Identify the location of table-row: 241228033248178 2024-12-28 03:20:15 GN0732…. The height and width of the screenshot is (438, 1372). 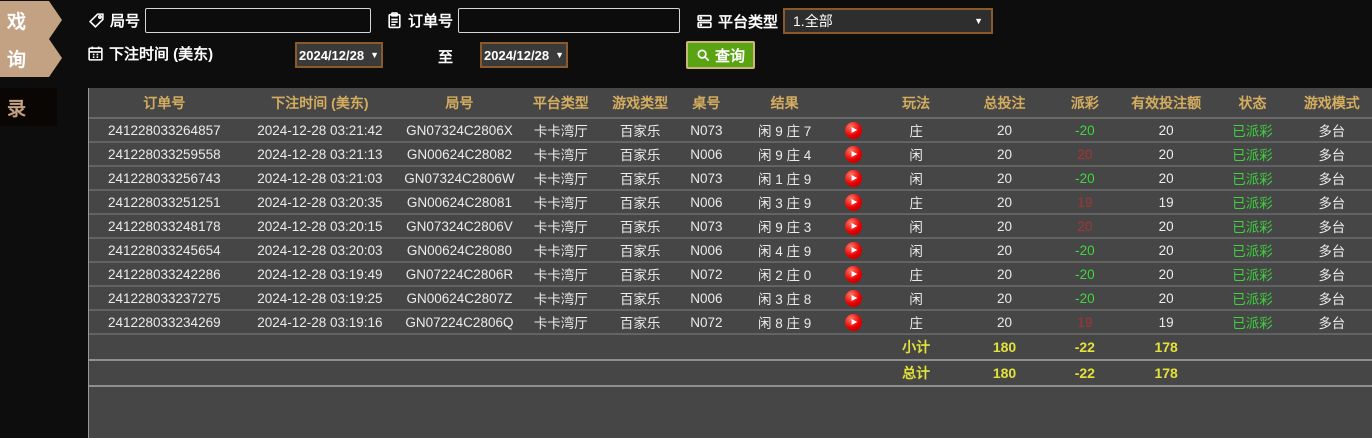
(730, 226).